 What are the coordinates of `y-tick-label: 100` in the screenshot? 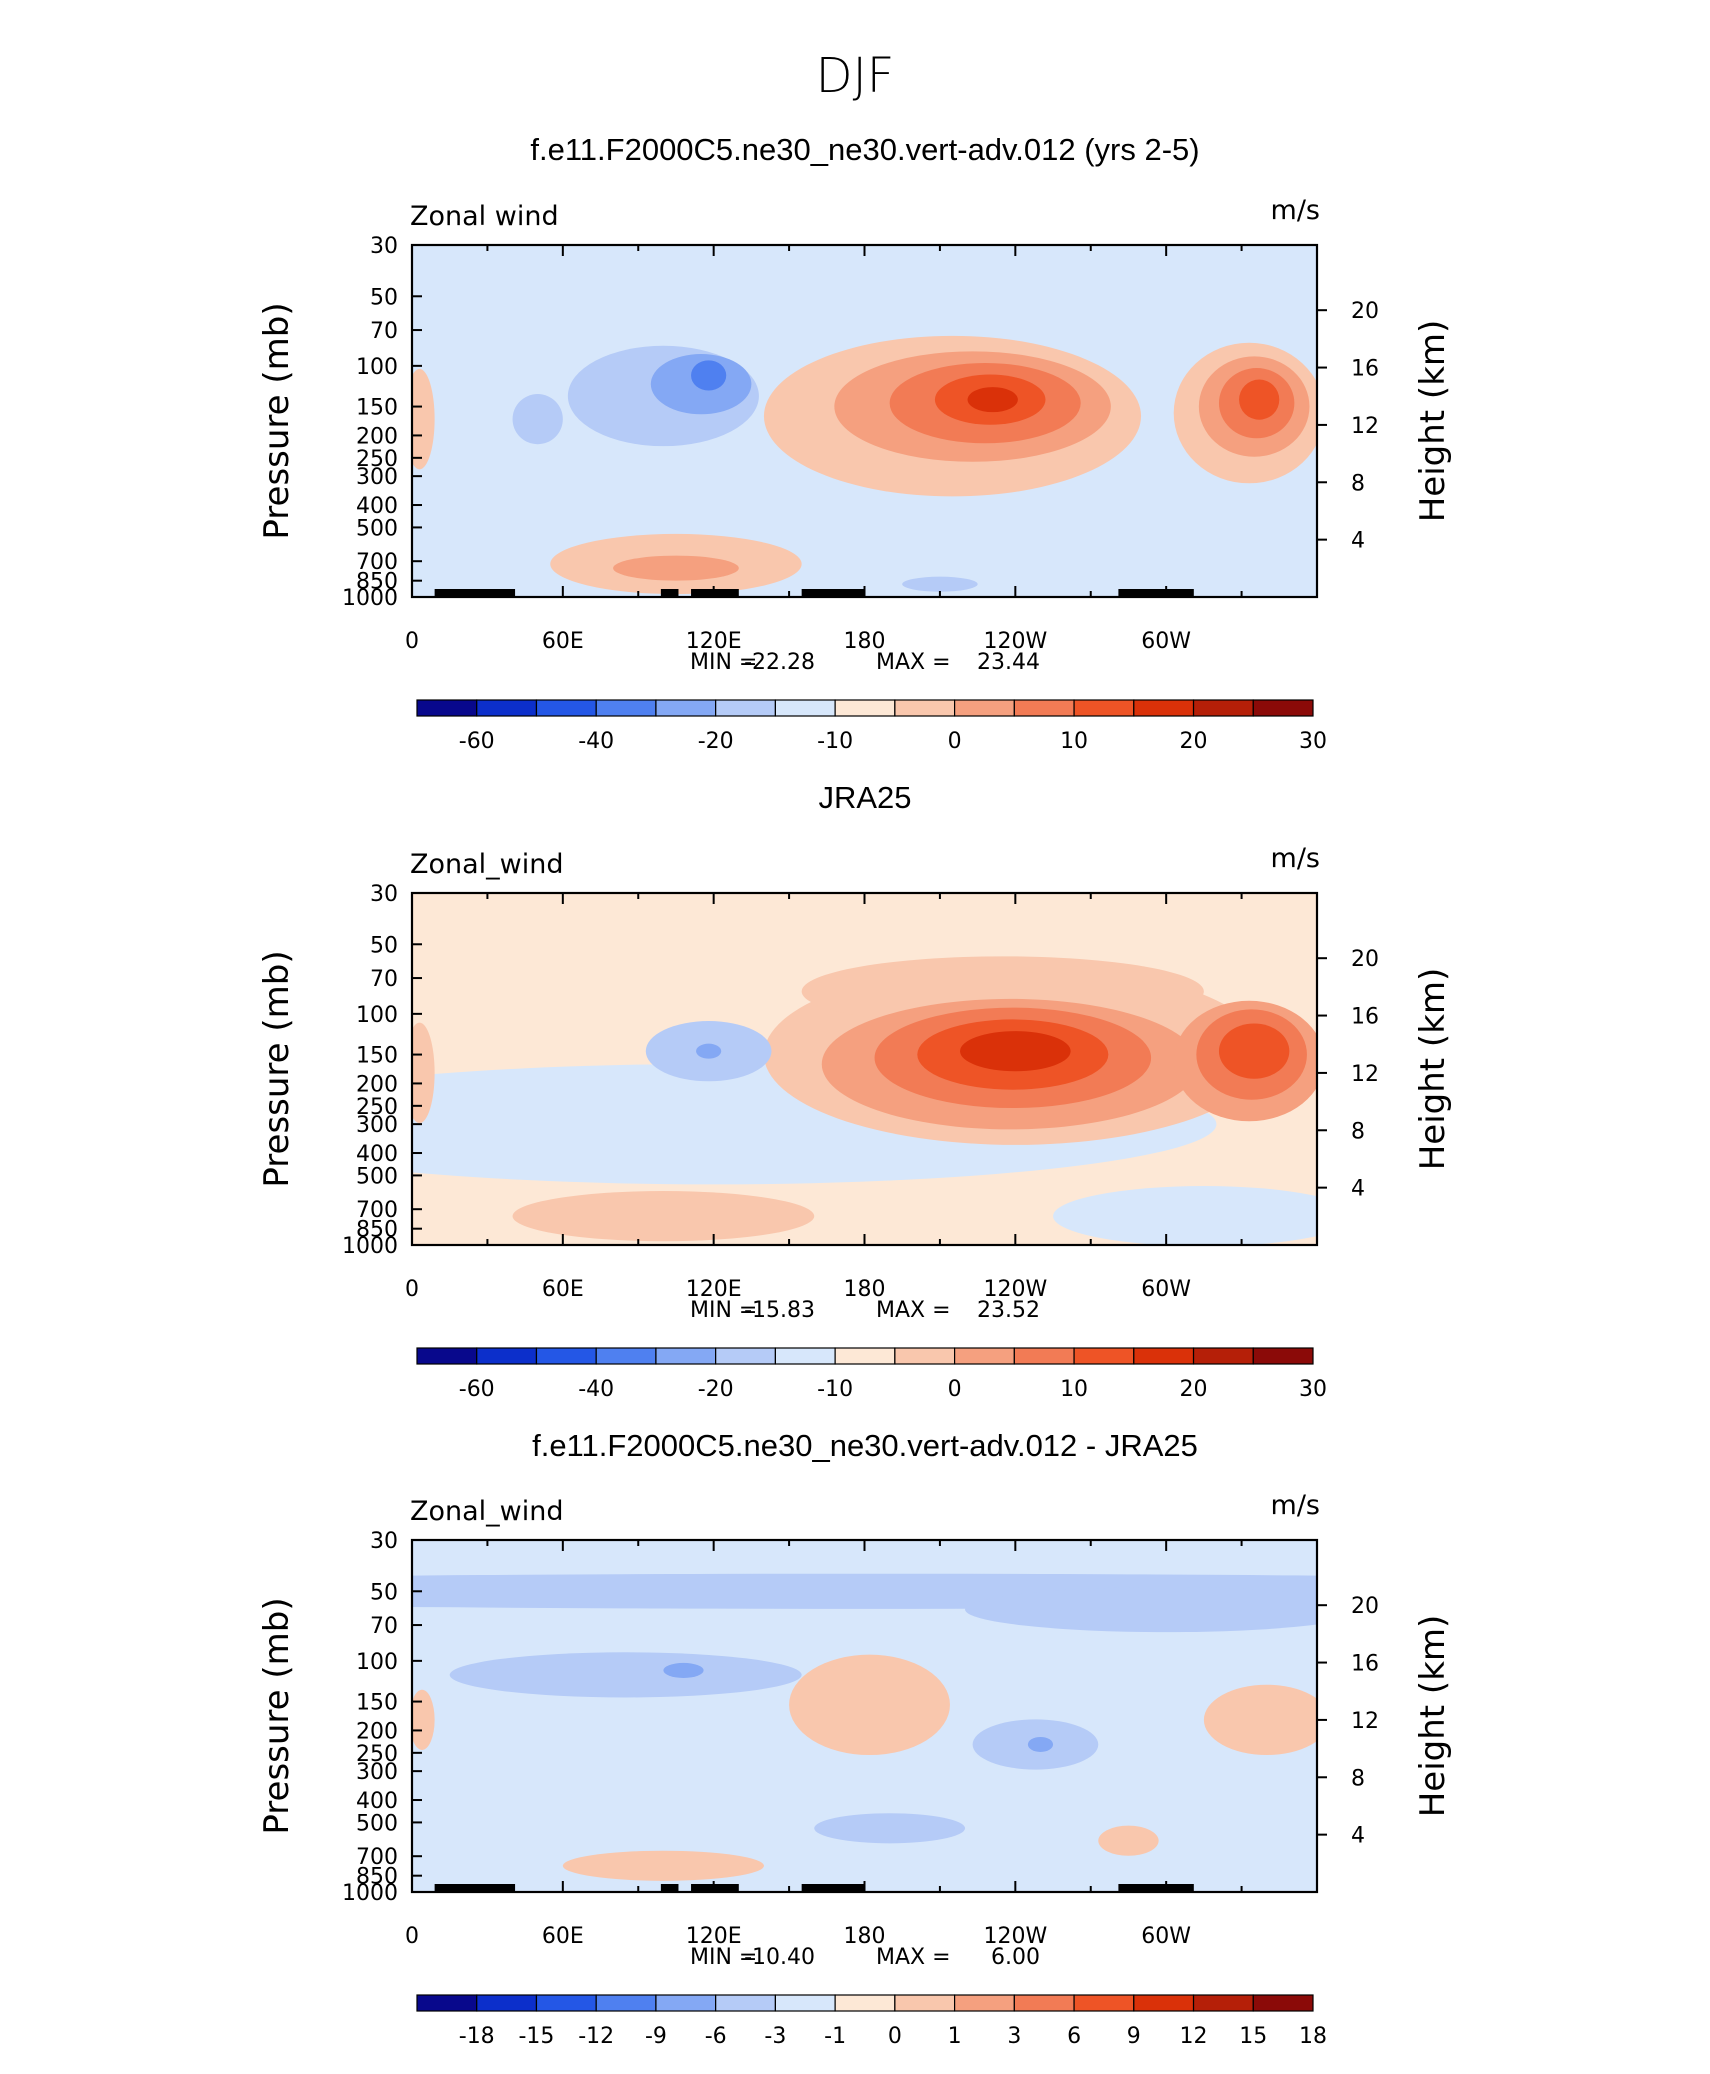 It's located at (377, 1015).